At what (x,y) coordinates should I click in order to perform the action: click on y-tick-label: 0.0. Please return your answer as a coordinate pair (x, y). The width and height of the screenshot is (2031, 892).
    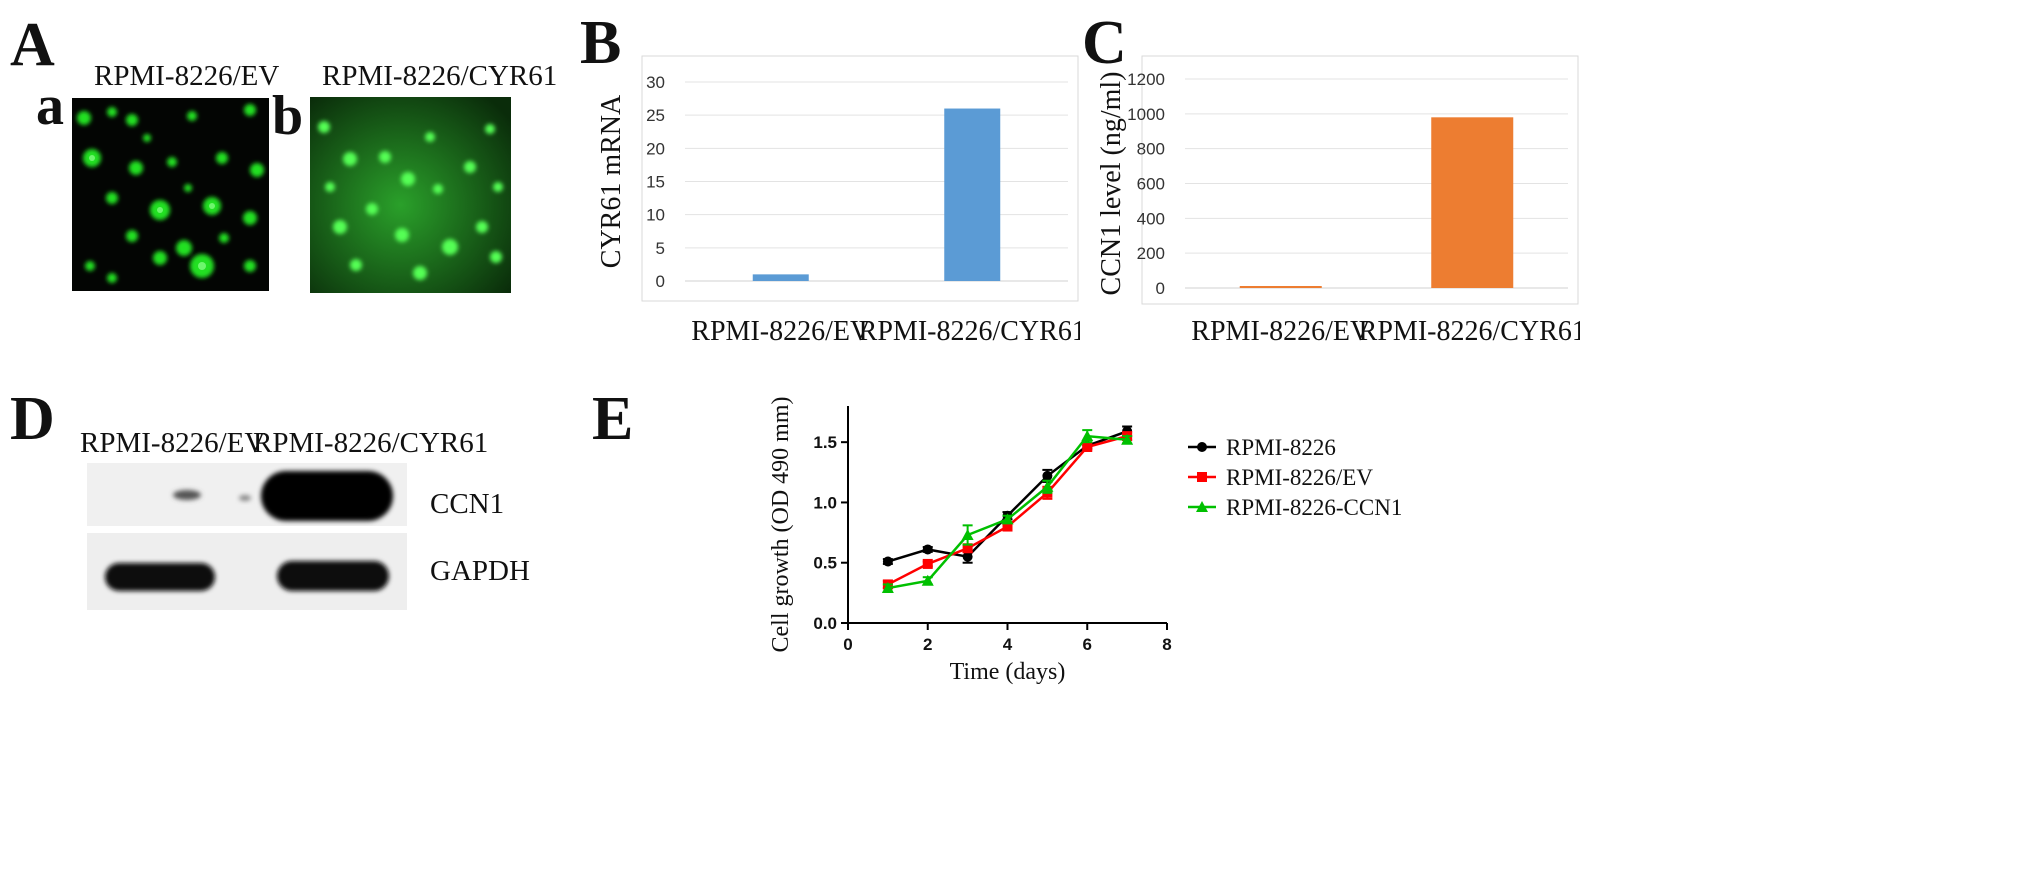
    Looking at the image, I should click on (825, 623).